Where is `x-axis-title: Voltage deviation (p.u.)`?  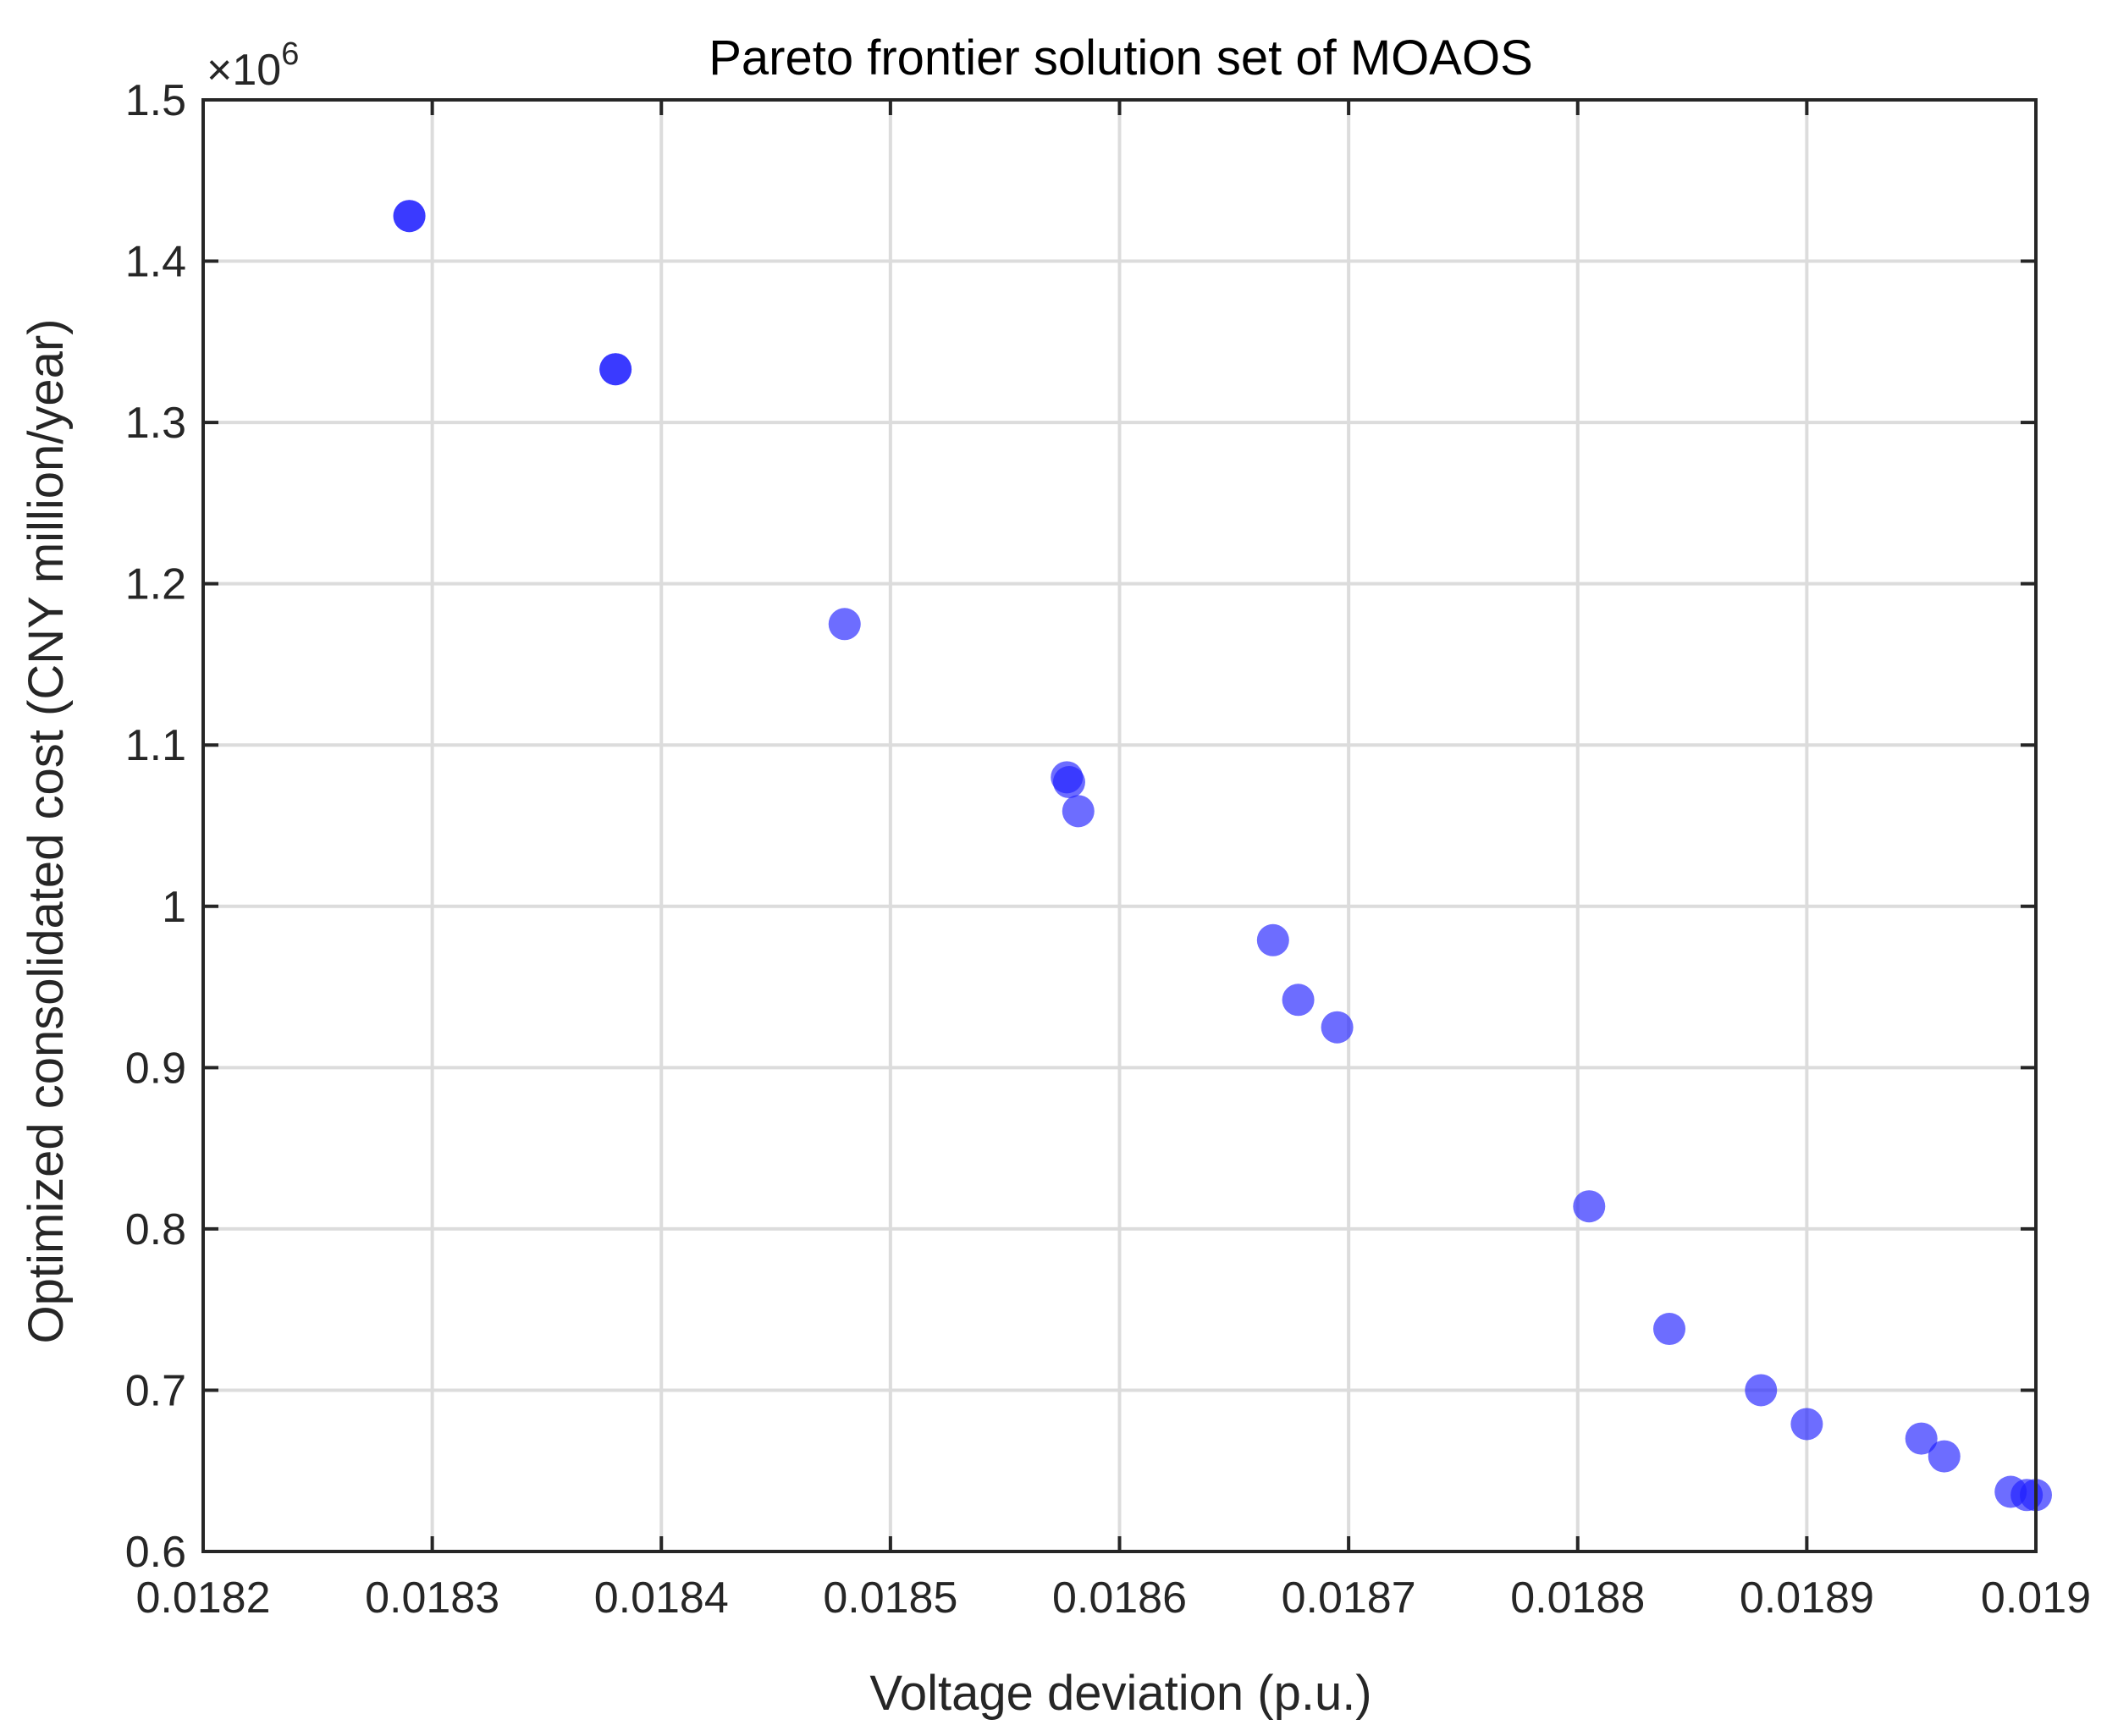
x-axis-title: Voltage deviation (p.u.) is located at coordinates (1120, 1693).